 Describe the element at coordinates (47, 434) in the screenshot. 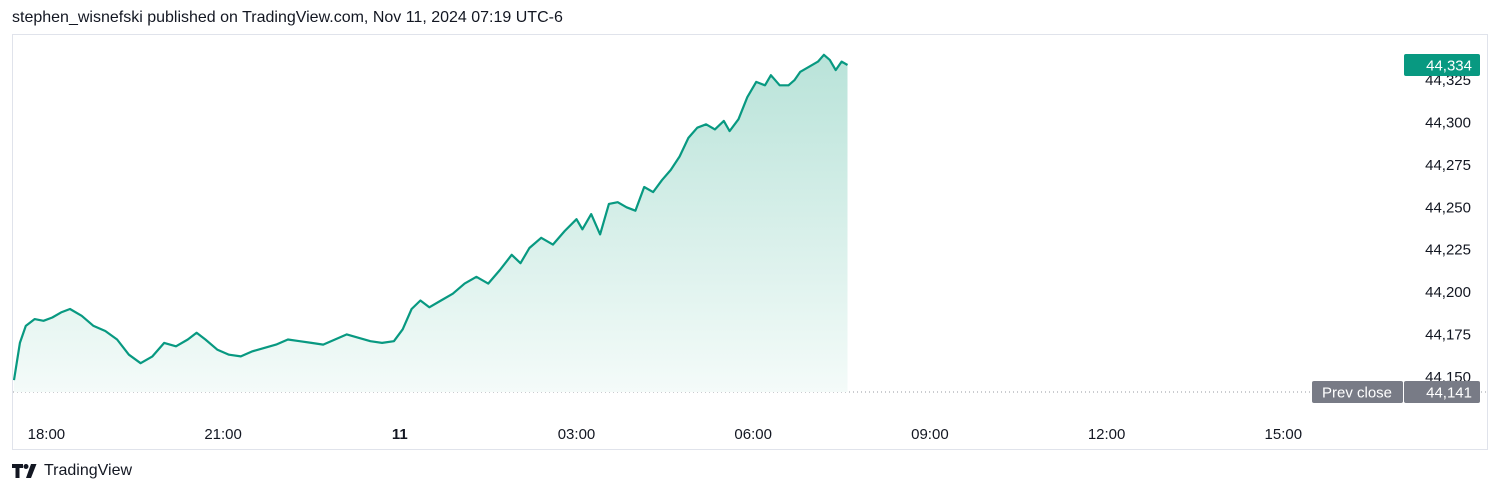

I see `x-tick-label: 18:00` at that location.